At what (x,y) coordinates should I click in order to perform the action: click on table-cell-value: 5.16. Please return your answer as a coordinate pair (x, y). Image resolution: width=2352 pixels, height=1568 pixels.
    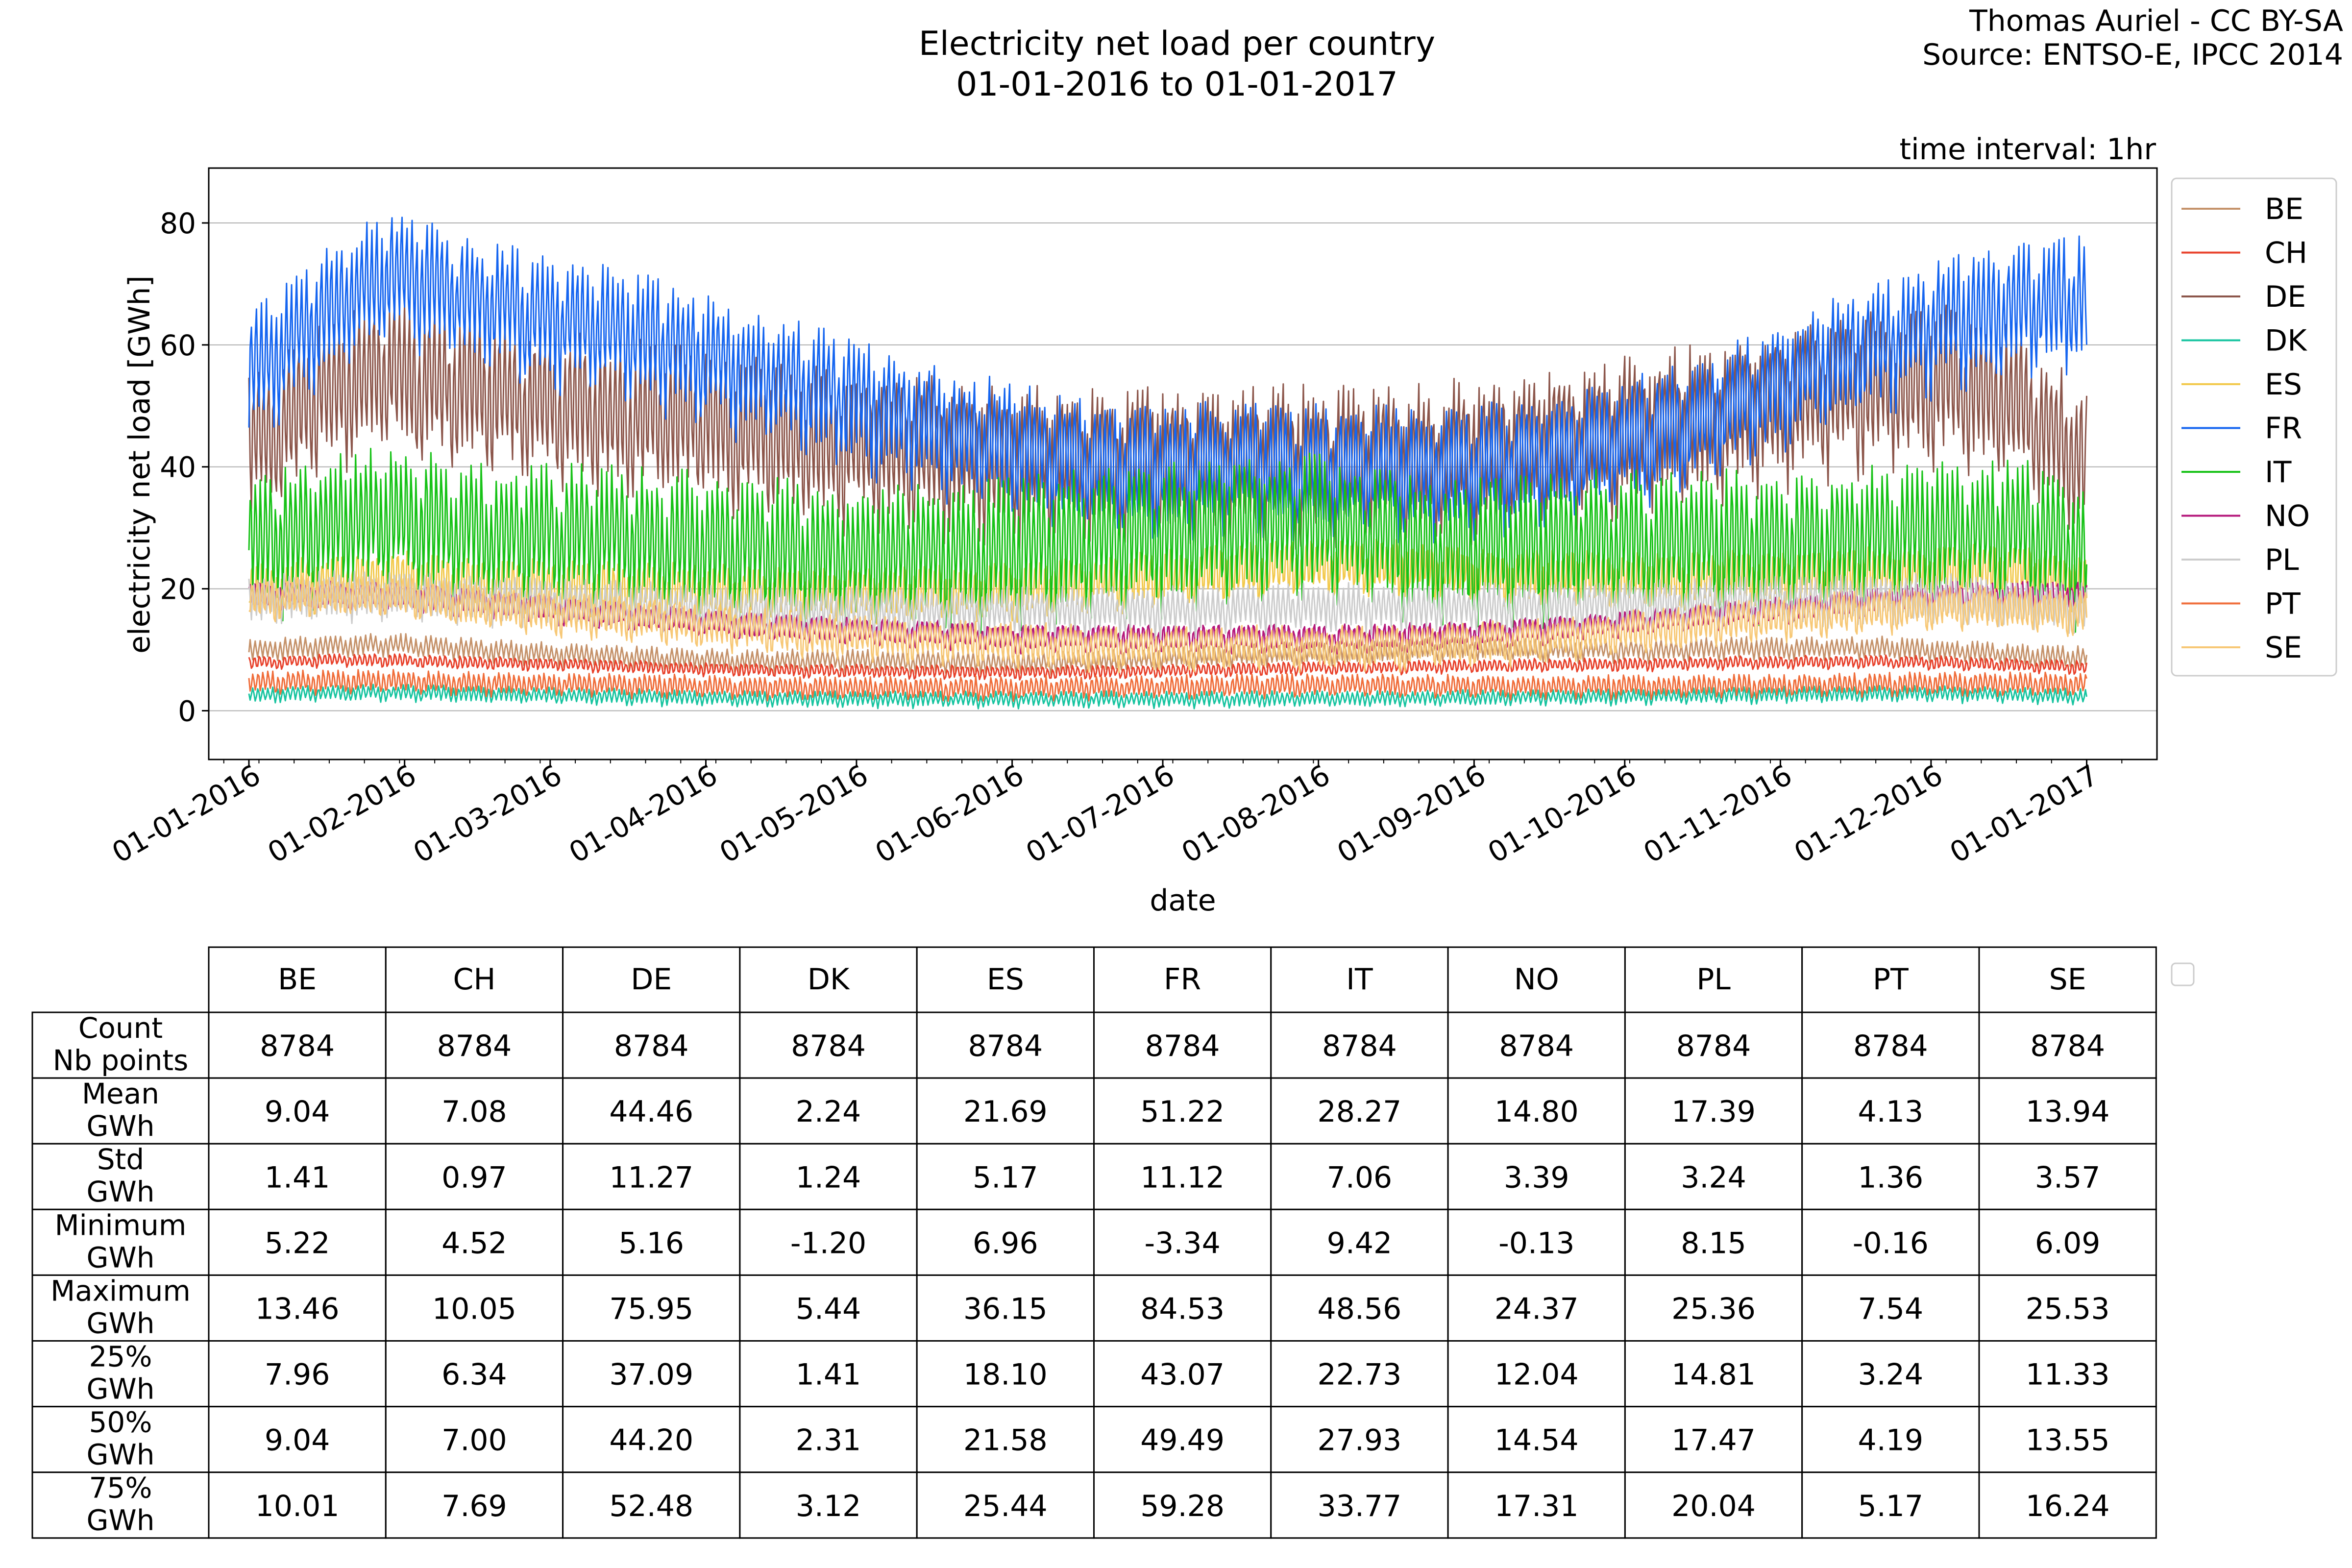
    Looking at the image, I should click on (651, 1243).